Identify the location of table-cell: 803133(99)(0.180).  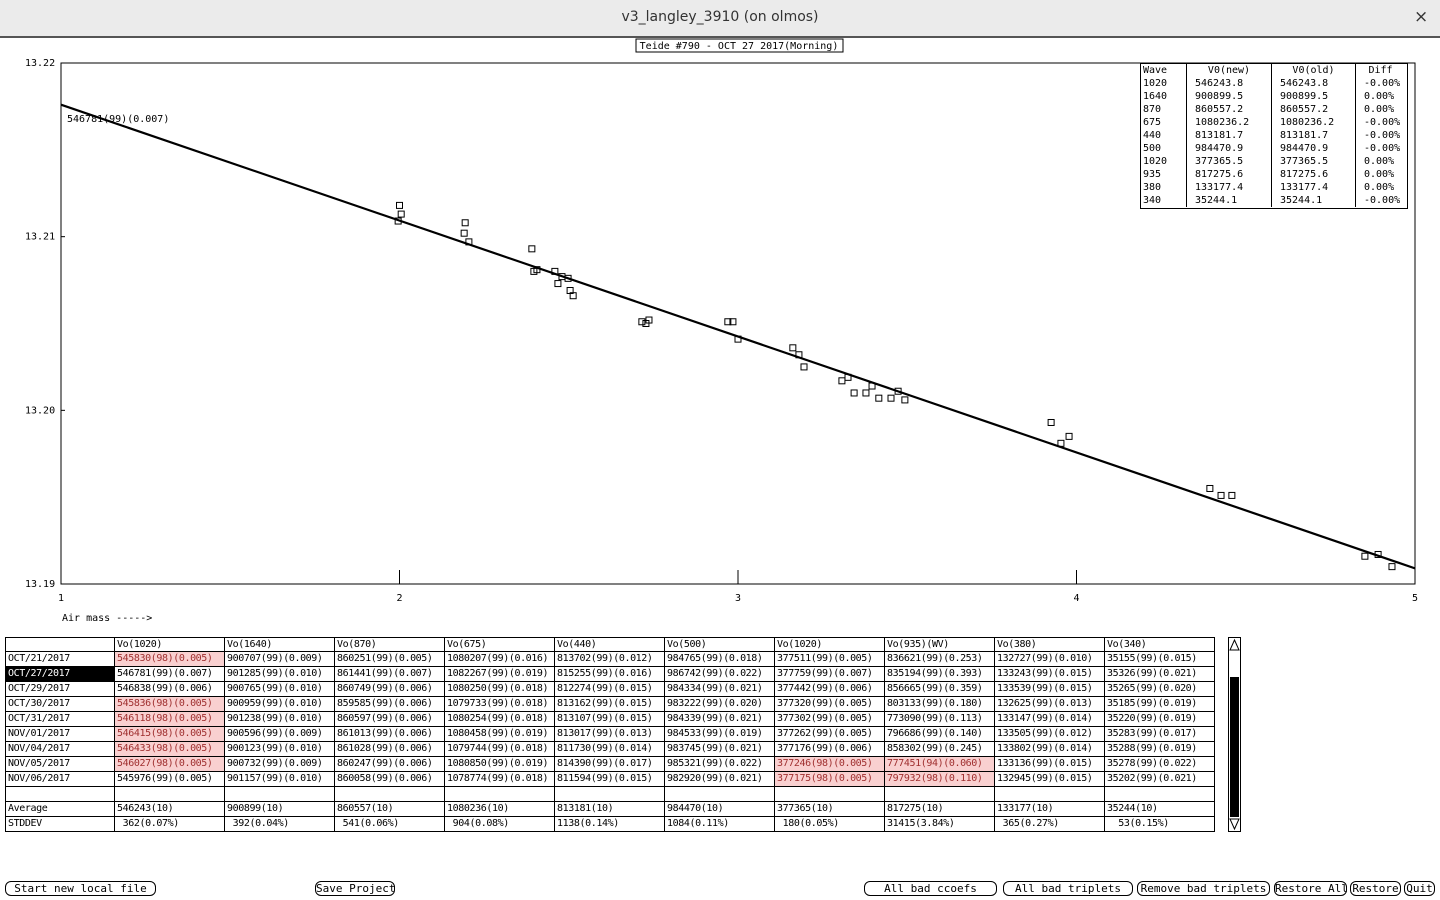
(940, 704).